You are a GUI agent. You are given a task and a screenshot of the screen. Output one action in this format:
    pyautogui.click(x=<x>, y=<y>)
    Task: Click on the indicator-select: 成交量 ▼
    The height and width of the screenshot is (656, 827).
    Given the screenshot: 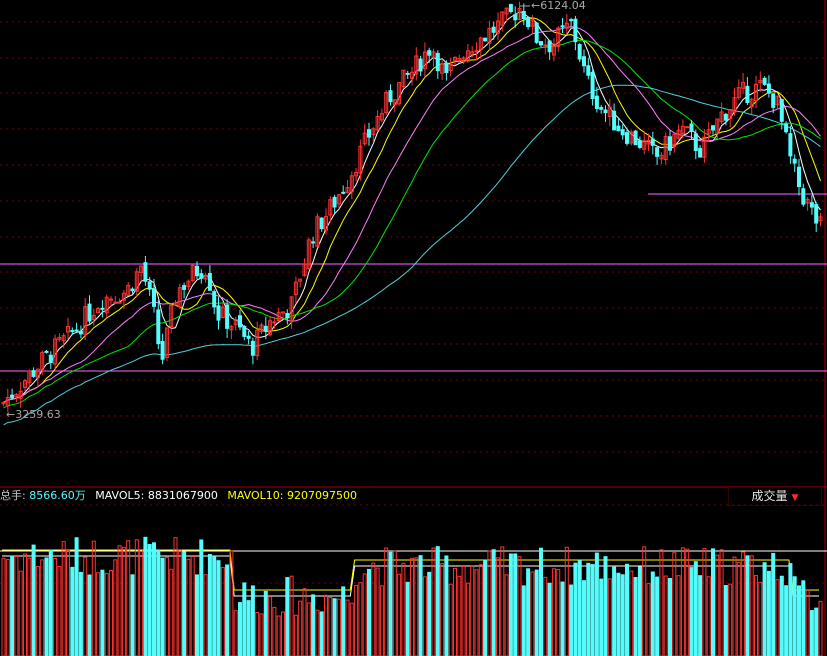 What is the action you would take?
    pyautogui.click(x=775, y=496)
    